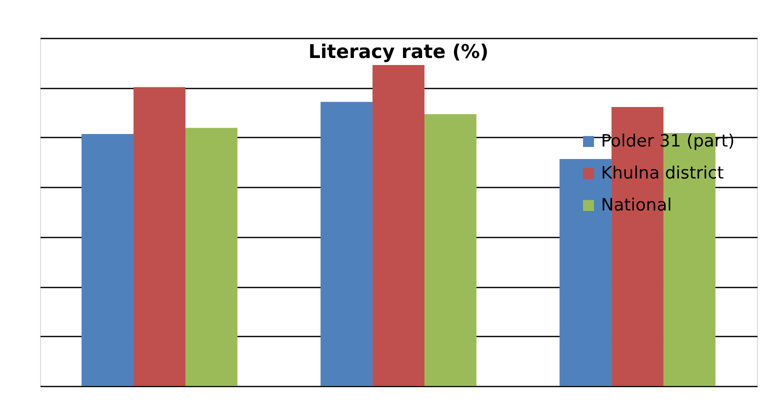  What do you see at coordinates (398, 52) in the screenshot?
I see `chart-title: Literacy rate (%)` at bounding box center [398, 52].